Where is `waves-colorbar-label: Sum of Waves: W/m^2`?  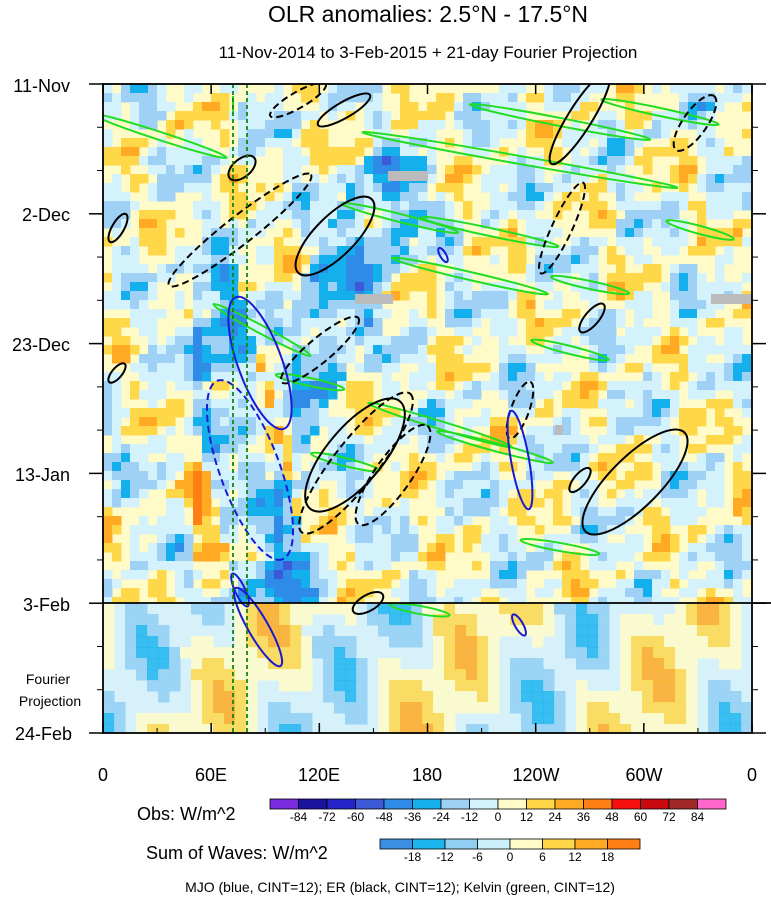 waves-colorbar-label: Sum of Waves: W/m^2 is located at coordinates (237, 853).